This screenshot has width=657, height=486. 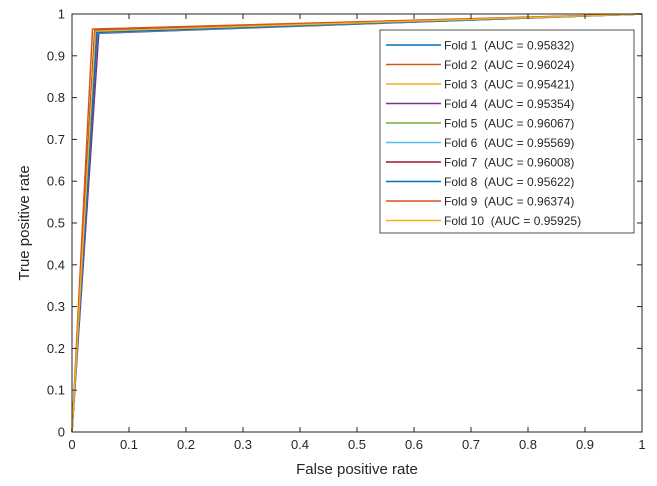 What do you see at coordinates (56, 223) in the screenshot?
I see `y-tick-label: 0.5` at bounding box center [56, 223].